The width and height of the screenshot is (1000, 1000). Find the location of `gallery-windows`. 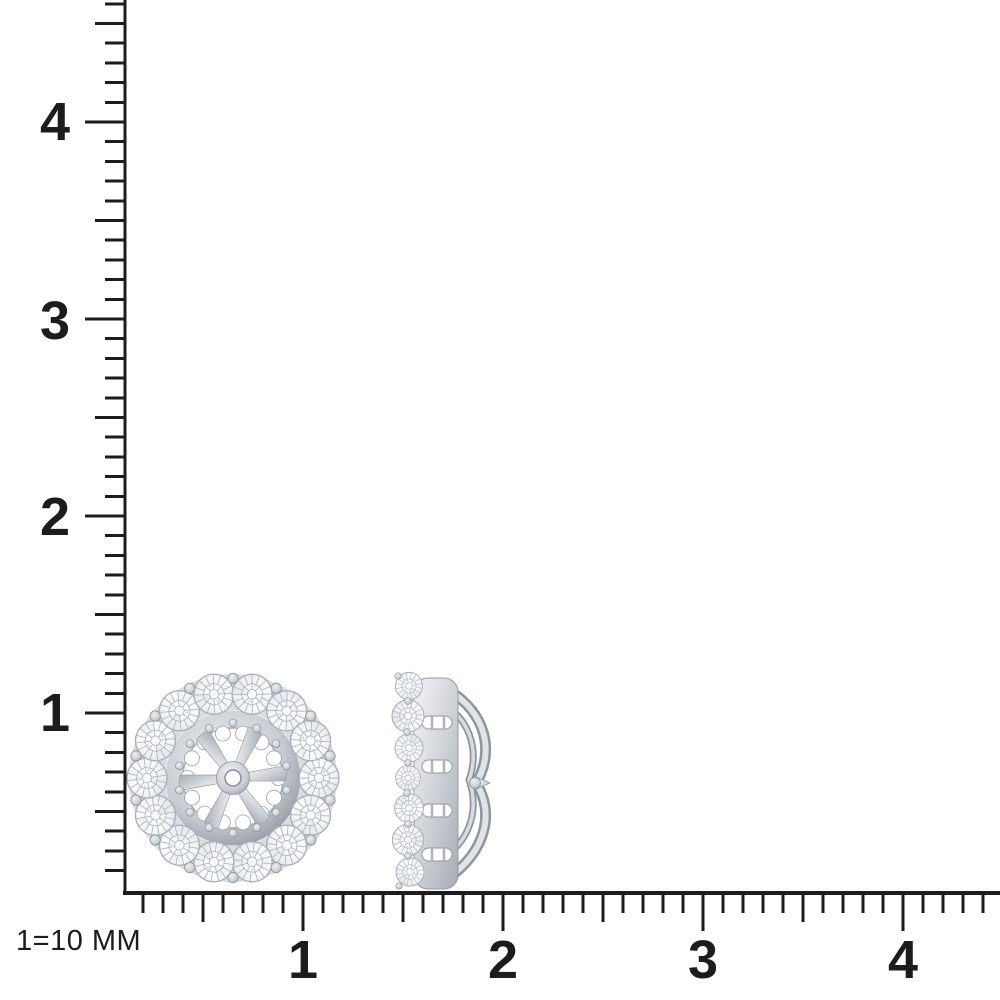

gallery-windows is located at coordinates (437, 788).